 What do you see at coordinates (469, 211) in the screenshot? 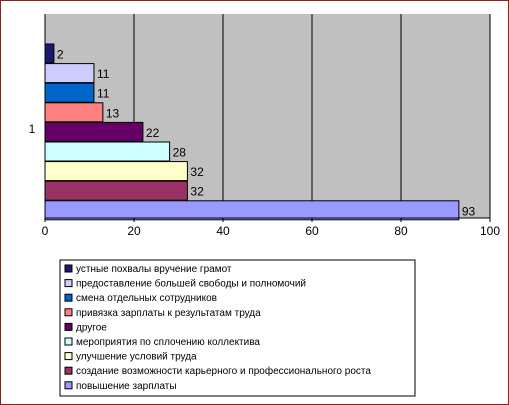
I see `data-label: 93` at bounding box center [469, 211].